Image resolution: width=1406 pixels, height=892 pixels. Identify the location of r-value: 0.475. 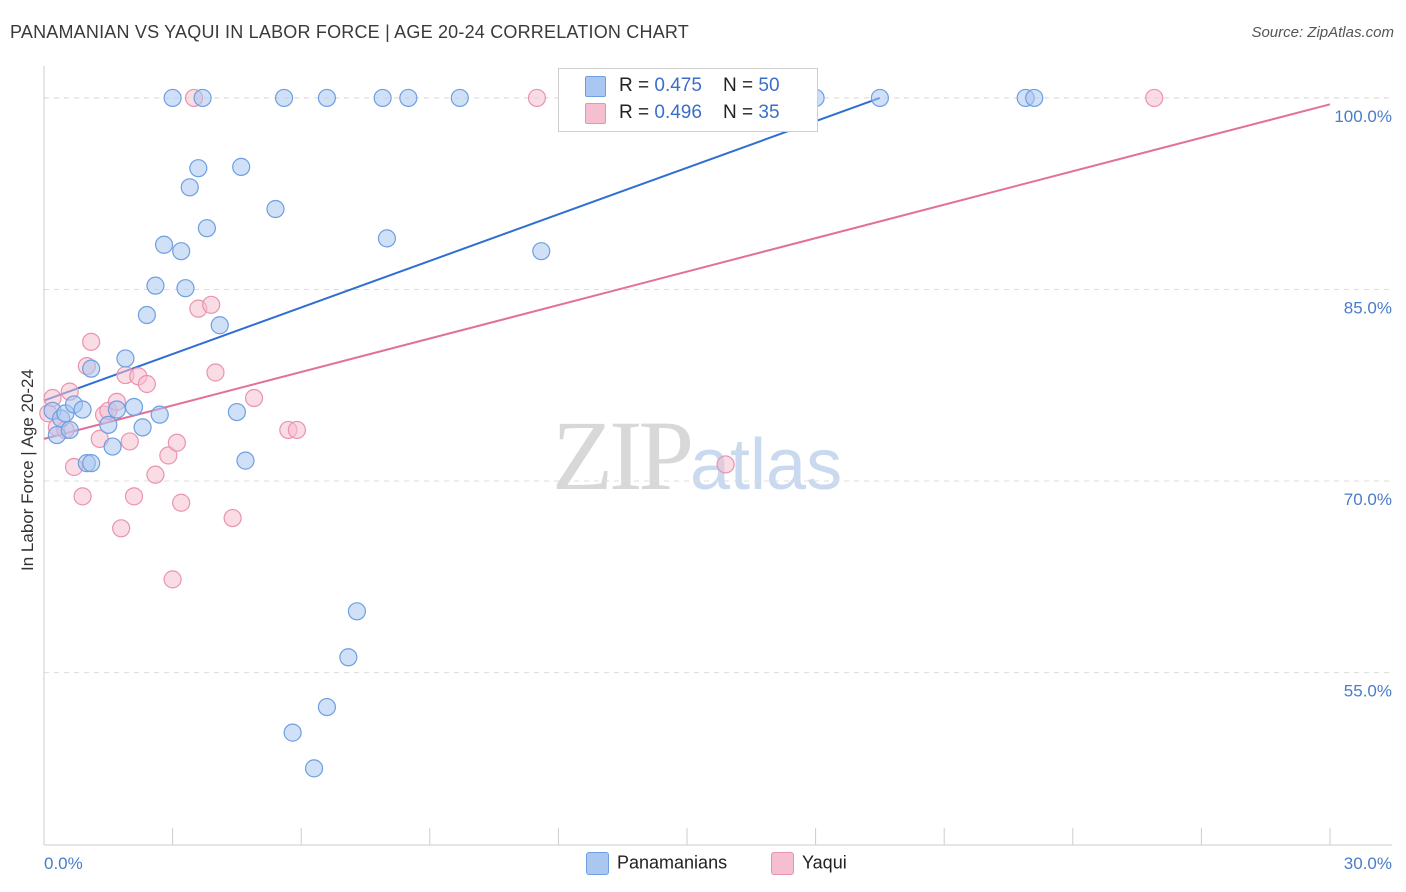
(678, 85).